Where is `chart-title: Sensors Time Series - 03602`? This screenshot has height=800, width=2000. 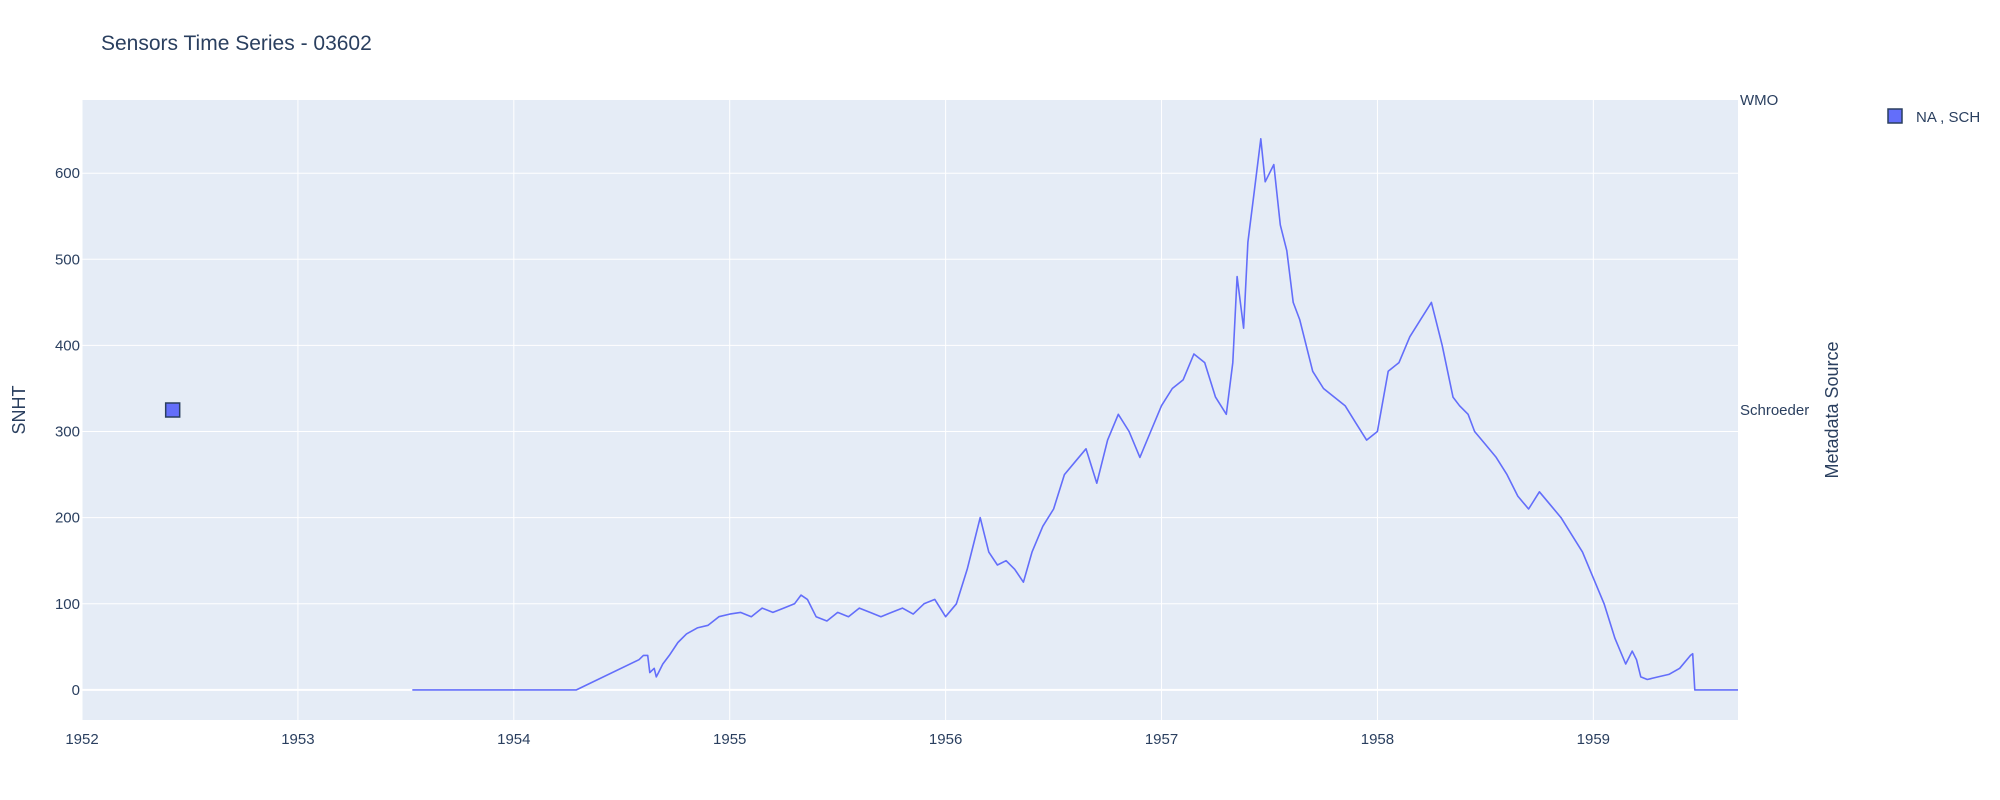 chart-title: Sensors Time Series - 03602 is located at coordinates (236, 43).